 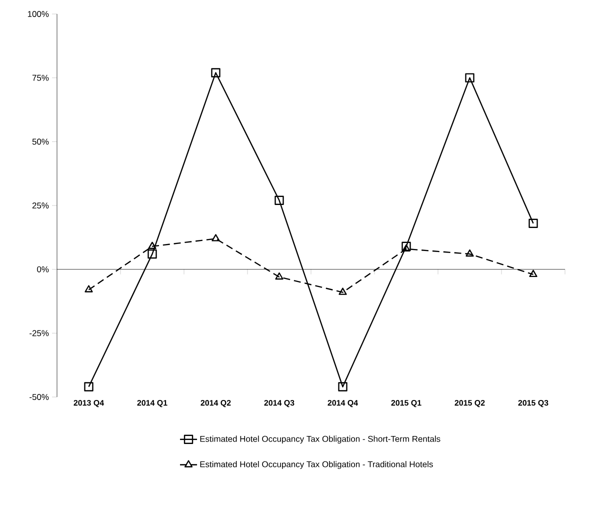 What do you see at coordinates (38, 14) in the screenshot?
I see `y-tick-label: 100%` at bounding box center [38, 14].